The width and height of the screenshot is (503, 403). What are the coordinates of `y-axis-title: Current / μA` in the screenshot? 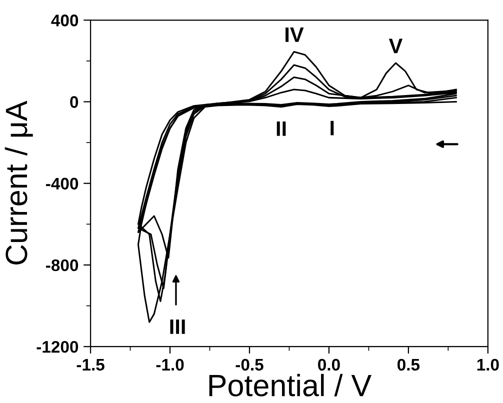 It's located at (18, 182).